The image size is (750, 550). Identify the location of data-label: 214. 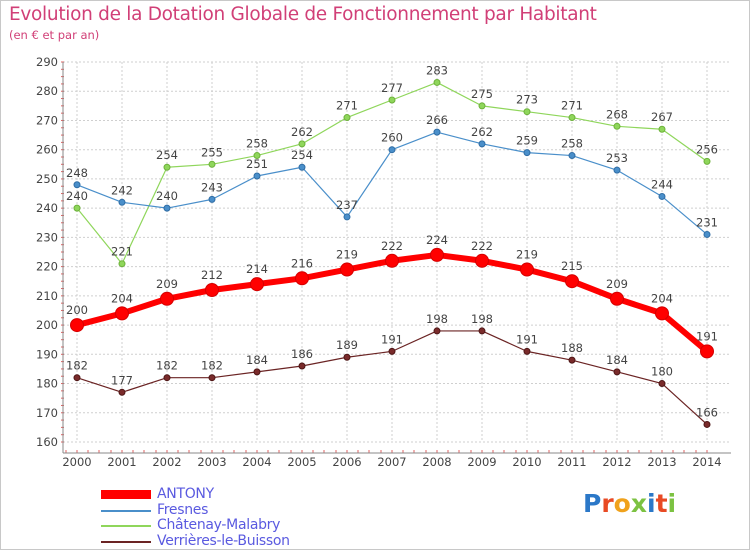
(257, 269).